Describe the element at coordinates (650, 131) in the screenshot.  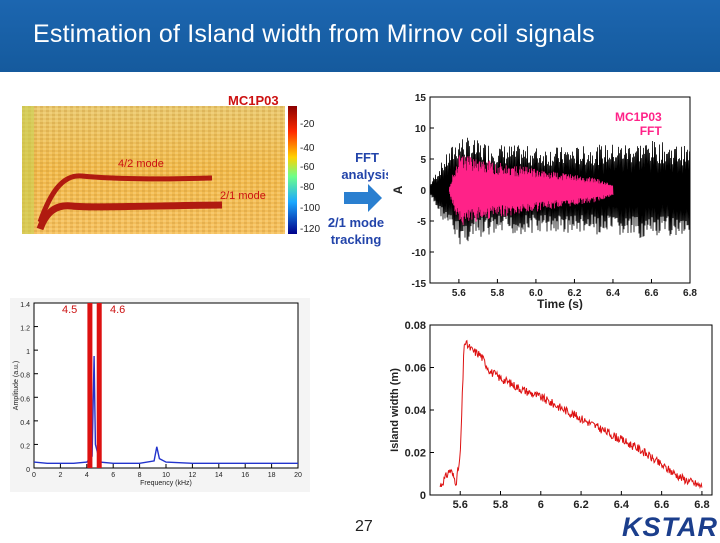
I see `signal-legend-line2: FFT` at that location.